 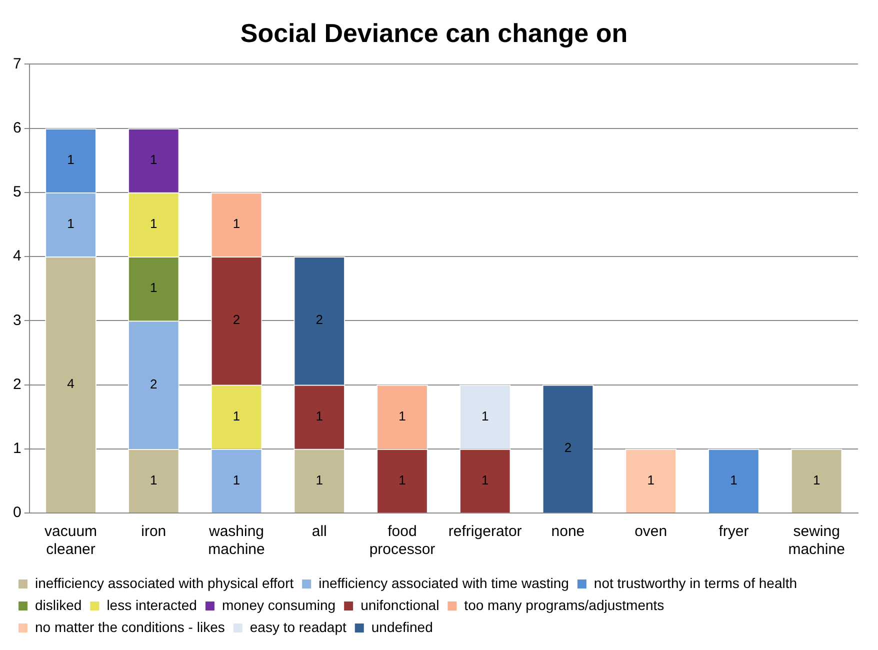 I want to click on y-tick-label: 4, so click(x=17, y=256).